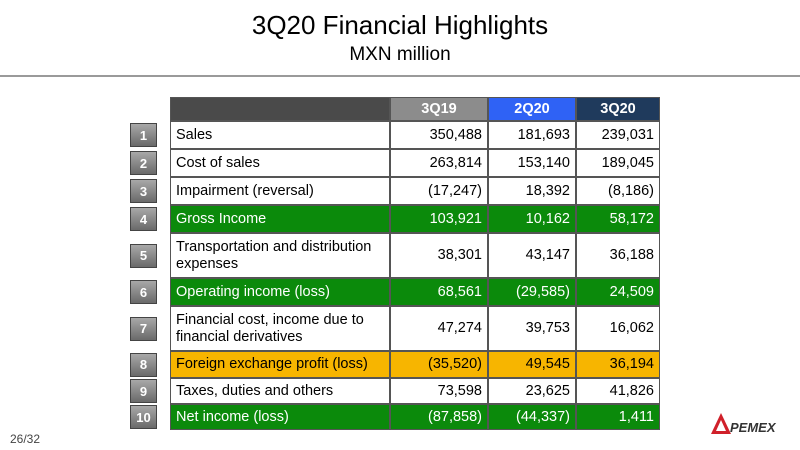  I want to click on value-cell: 1,411, so click(618, 417).